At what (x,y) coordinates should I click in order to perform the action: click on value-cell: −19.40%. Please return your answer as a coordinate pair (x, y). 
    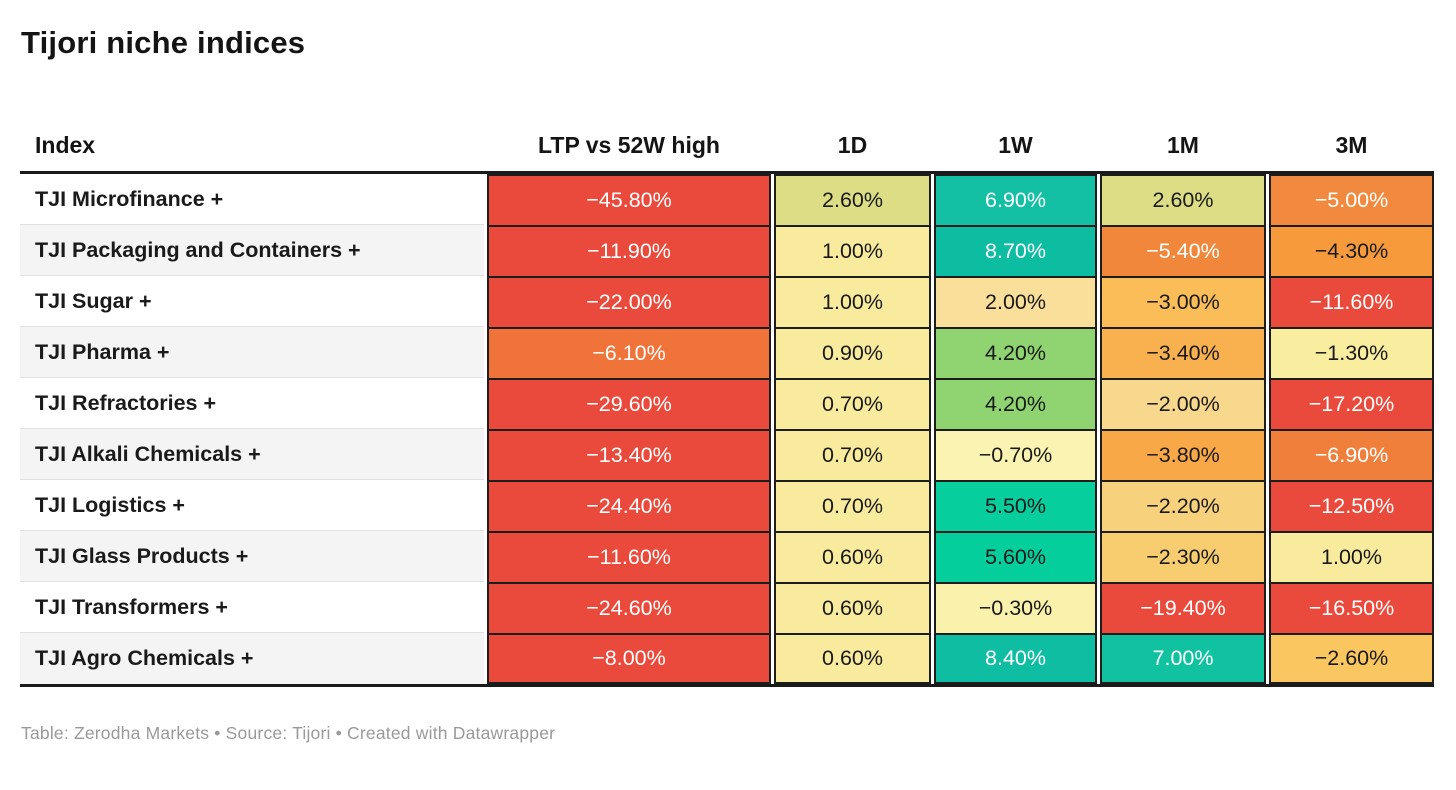
    Looking at the image, I should click on (1183, 607).